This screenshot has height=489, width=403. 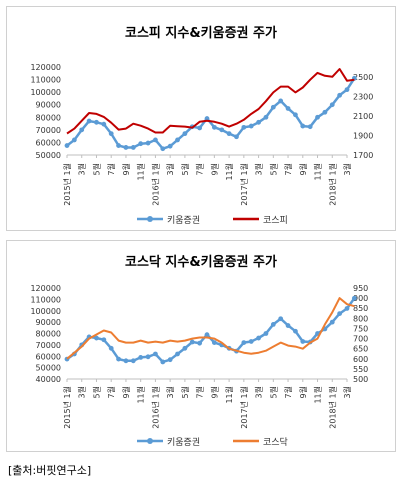 I want to click on y-right-tick-label: 850, so click(x=360, y=308).